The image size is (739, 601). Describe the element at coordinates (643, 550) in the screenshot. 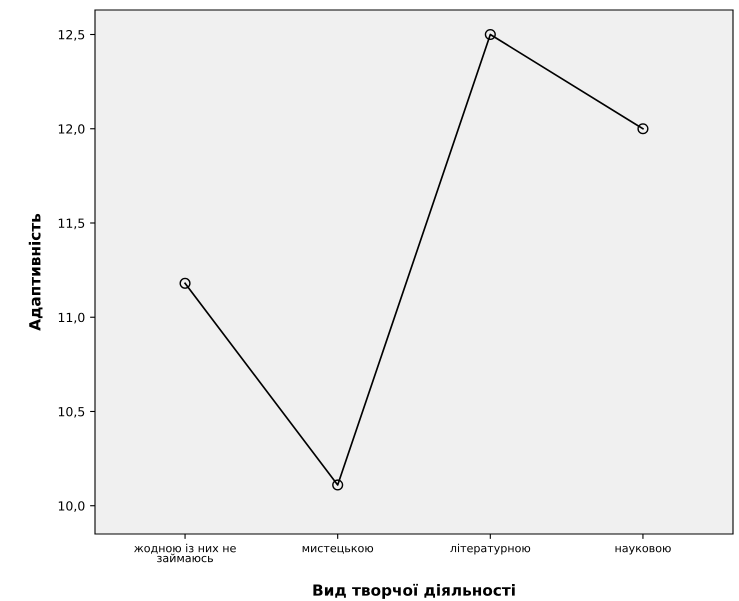

I see `x-tick-label: науковою` at that location.